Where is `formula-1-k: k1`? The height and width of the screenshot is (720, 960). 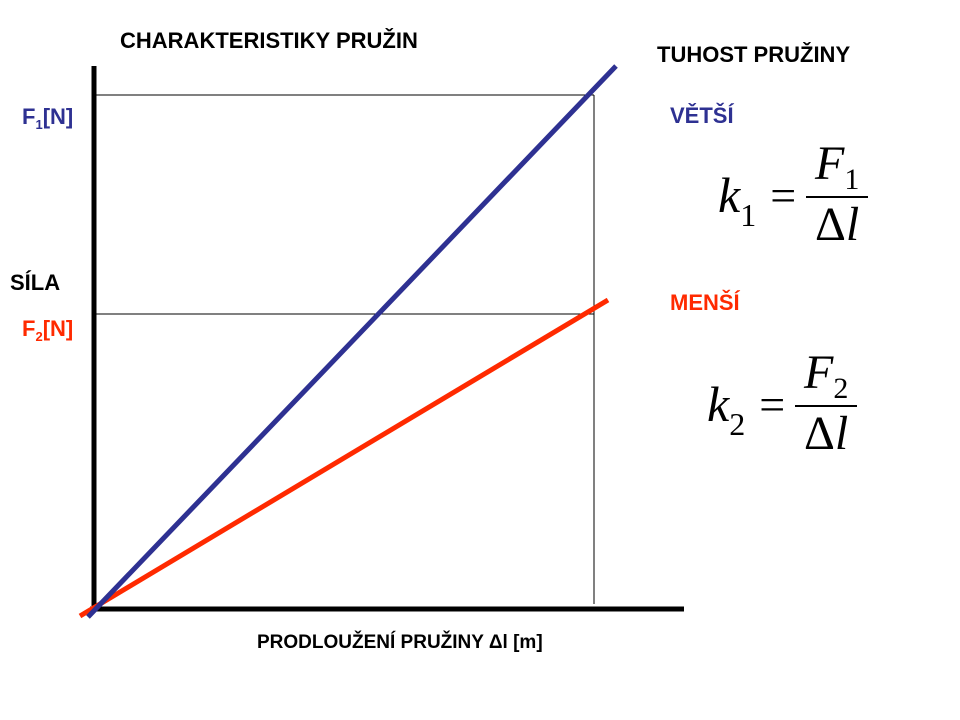 formula-1-k: k1 is located at coordinates (737, 200).